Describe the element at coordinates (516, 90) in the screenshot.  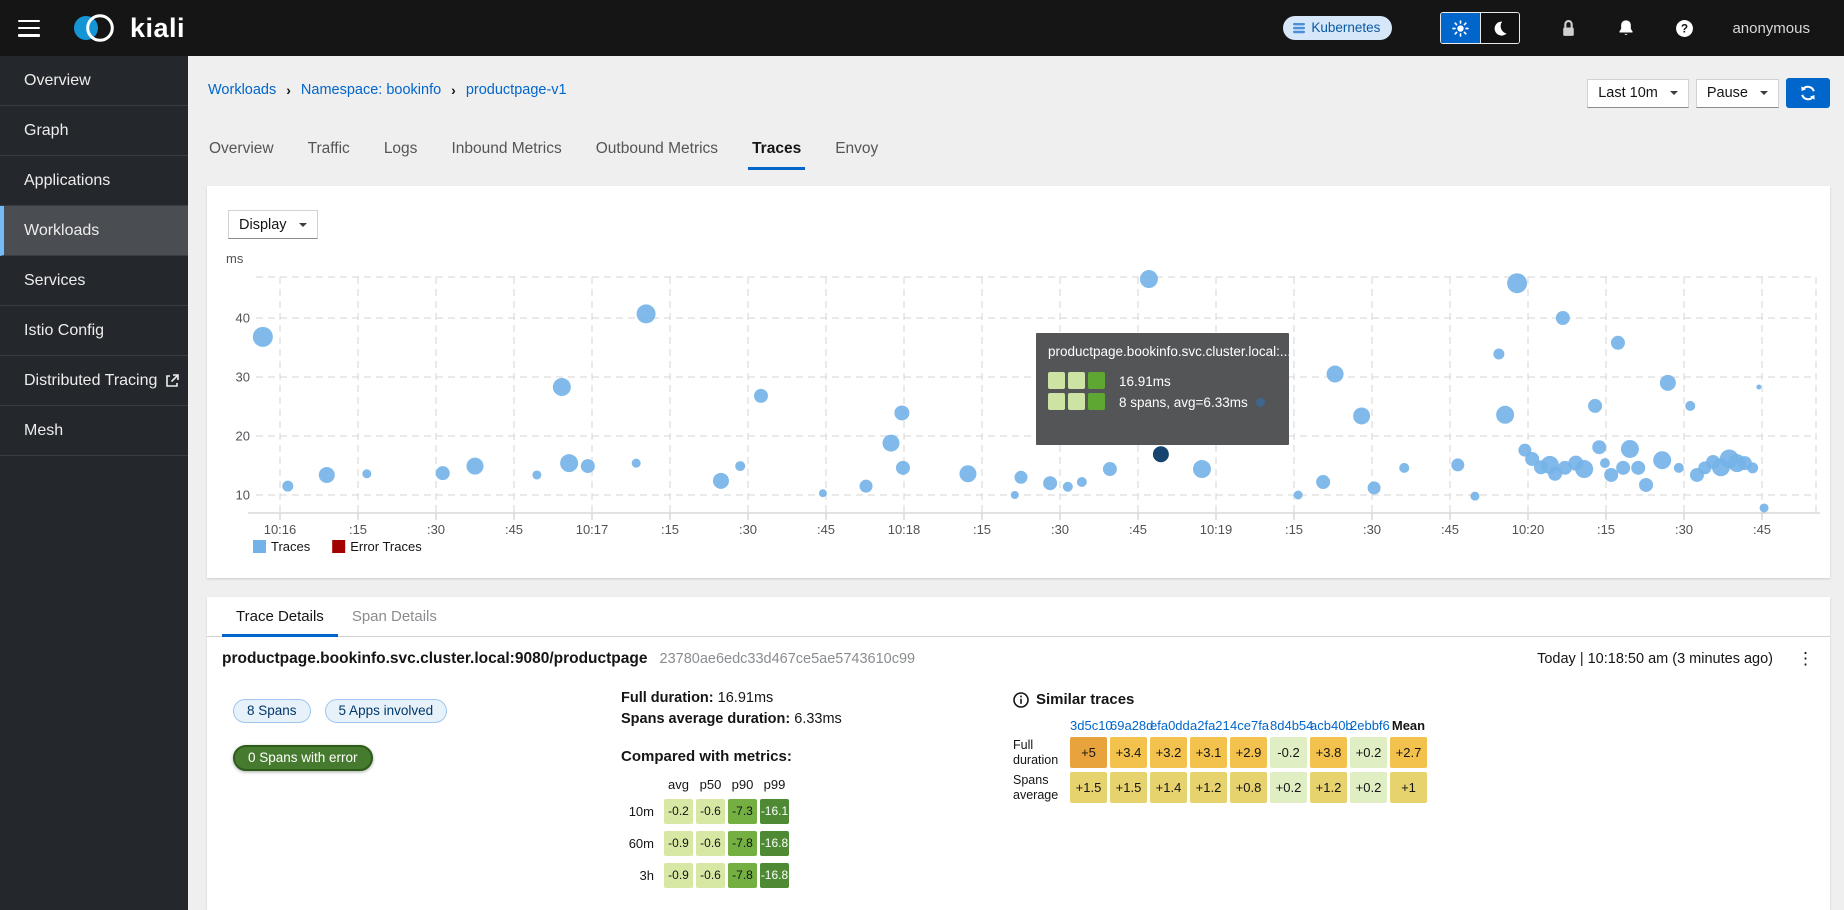
I see `breadcrumb-link-2: productpage-v1` at that location.